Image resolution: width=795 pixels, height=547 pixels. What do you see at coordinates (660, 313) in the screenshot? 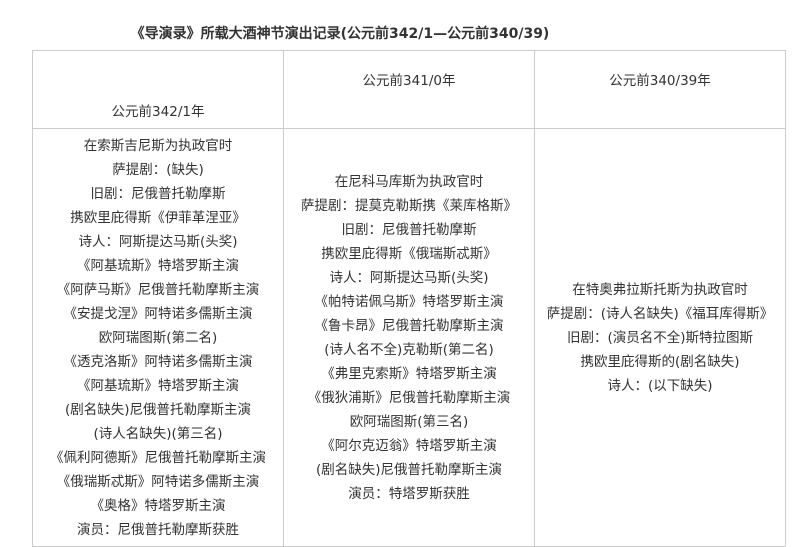
I see `record-line: 萨提剧：(诗人名缺失)《福耳库得斯》` at bounding box center [660, 313].